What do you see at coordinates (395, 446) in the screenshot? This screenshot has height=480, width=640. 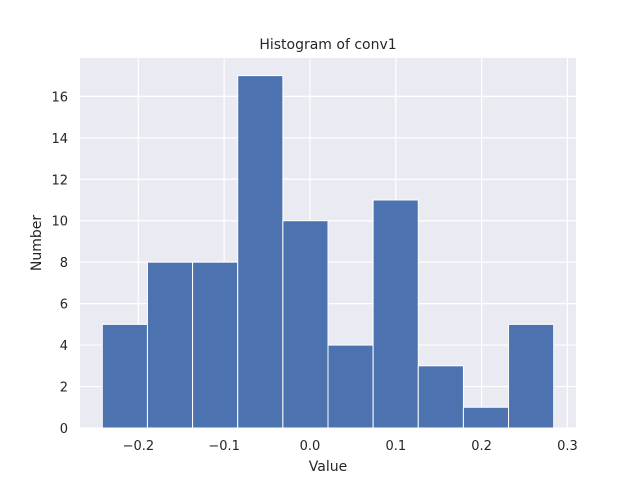 I see `x-tick-label: 0.1` at bounding box center [395, 446].